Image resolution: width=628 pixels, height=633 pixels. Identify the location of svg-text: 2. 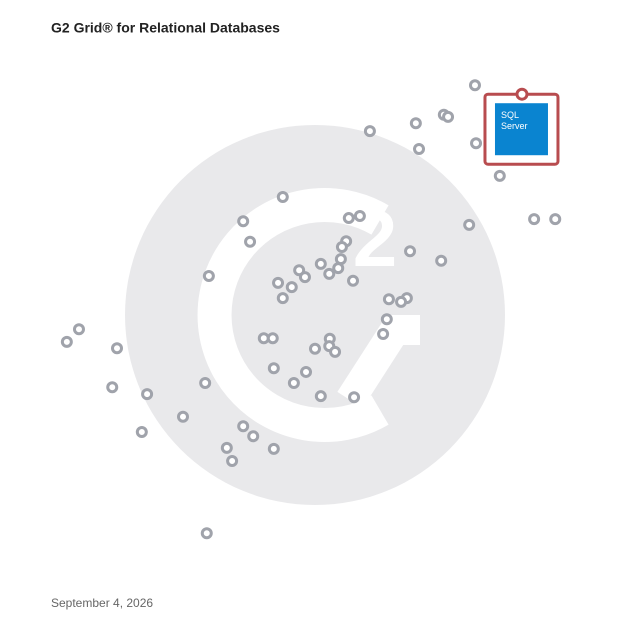
(375, 238).